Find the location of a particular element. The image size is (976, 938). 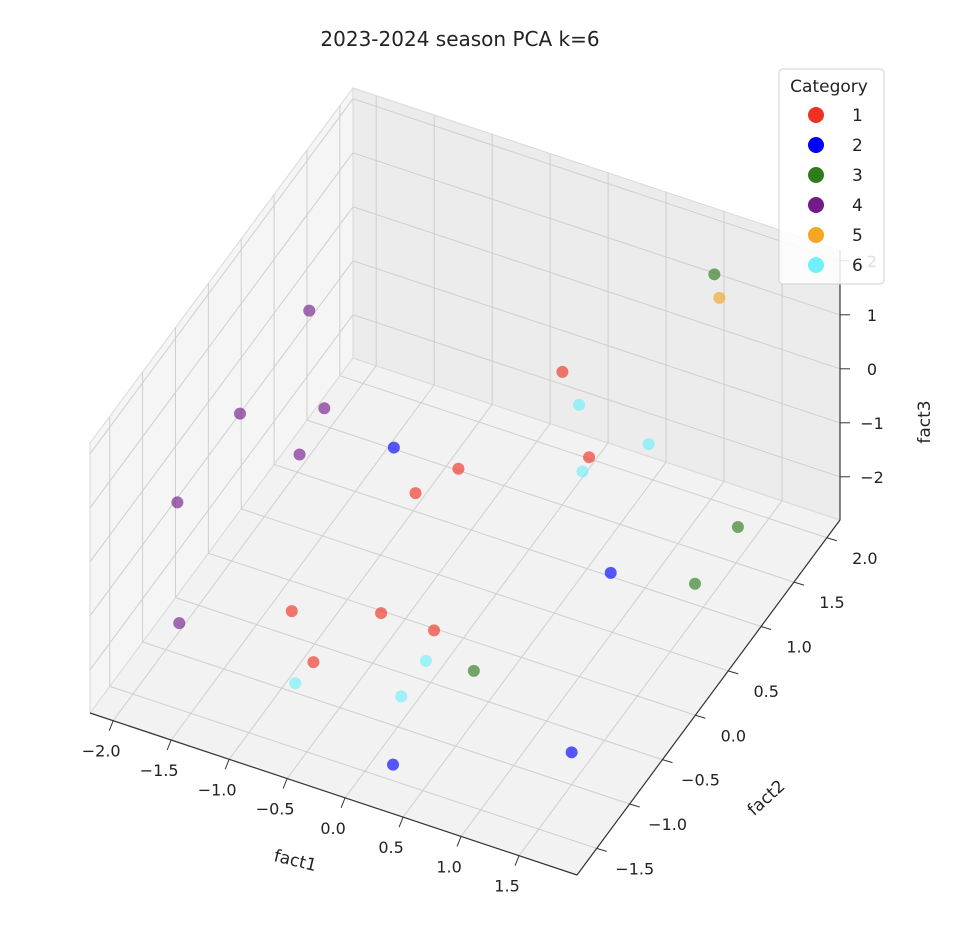

legend-label: 4 is located at coordinates (857, 206).